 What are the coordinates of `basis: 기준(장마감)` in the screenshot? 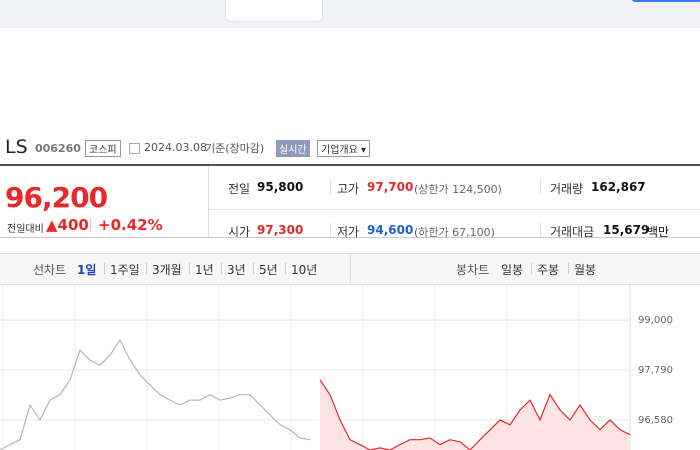 It's located at (235, 148).